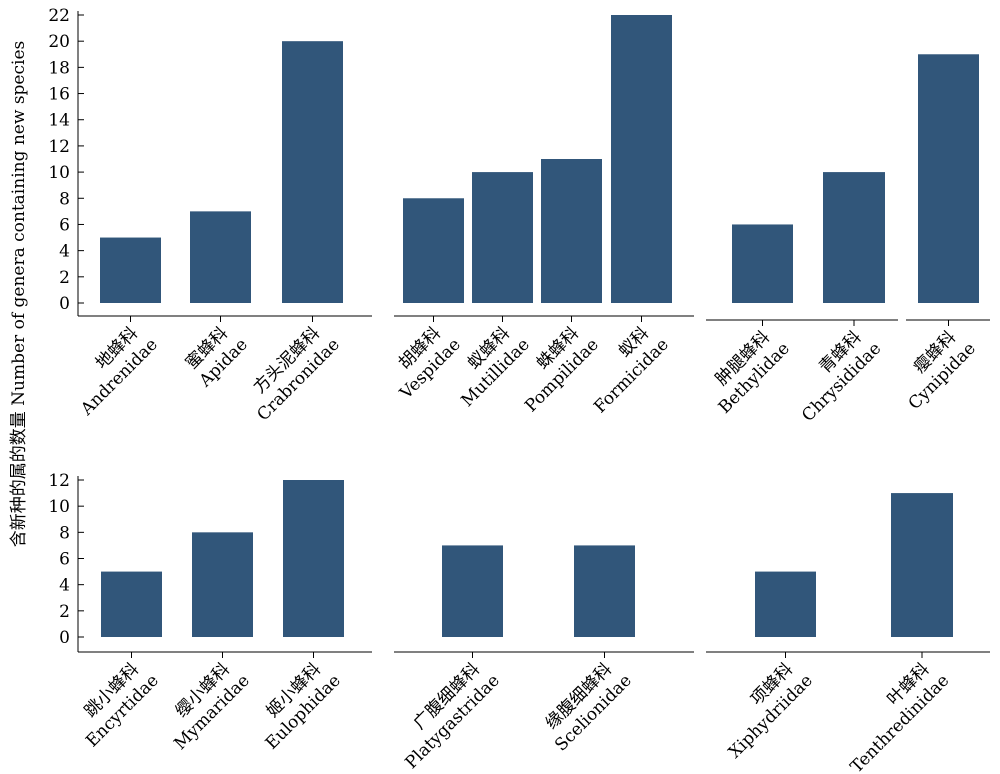 This screenshot has height=774, width=1000. I want to click on category-label: 项蜂科Xiphydriidae, so click(762, 708).